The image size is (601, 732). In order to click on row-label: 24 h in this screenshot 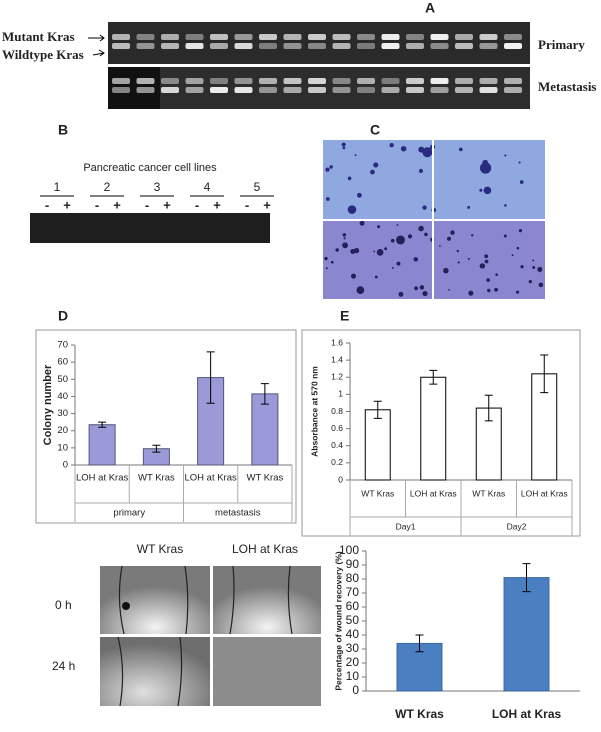, I will do `click(63, 666)`.